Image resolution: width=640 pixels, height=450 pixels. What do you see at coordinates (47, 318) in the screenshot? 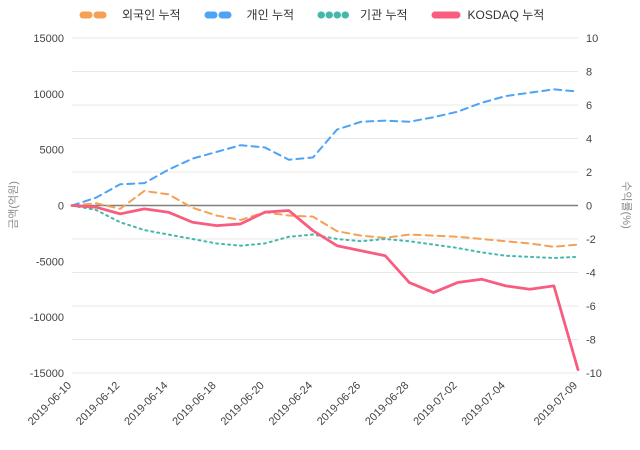
I see `left-axis-tick-label: -10000` at bounding box center [47, 318].